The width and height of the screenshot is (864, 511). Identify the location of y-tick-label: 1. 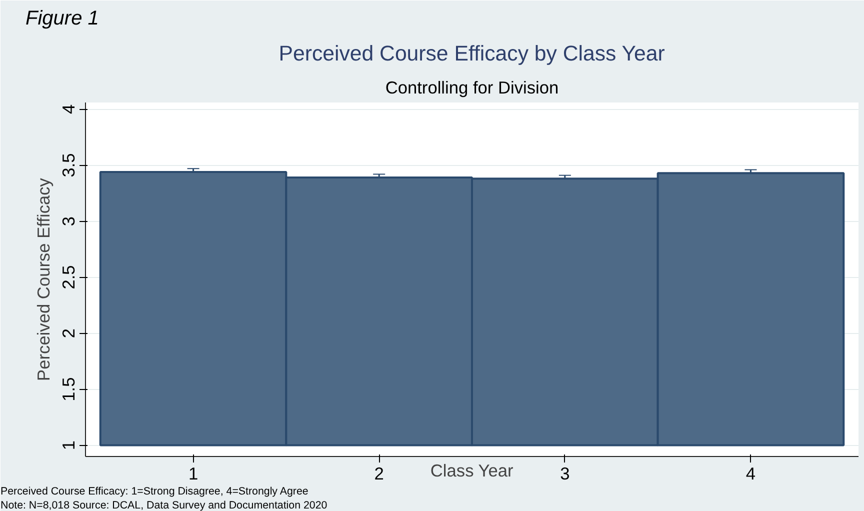
(68, 445).